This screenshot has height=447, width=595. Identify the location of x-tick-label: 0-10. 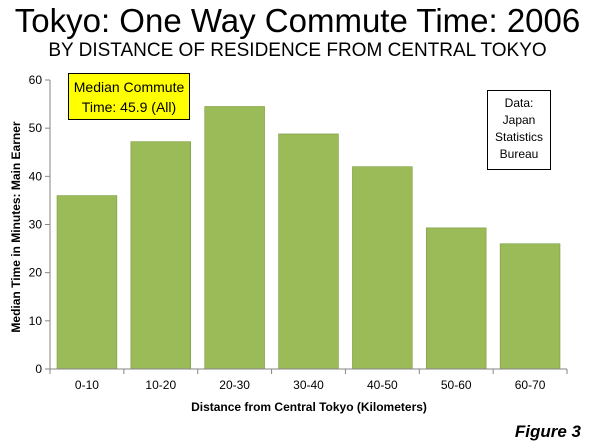
(87, 385).